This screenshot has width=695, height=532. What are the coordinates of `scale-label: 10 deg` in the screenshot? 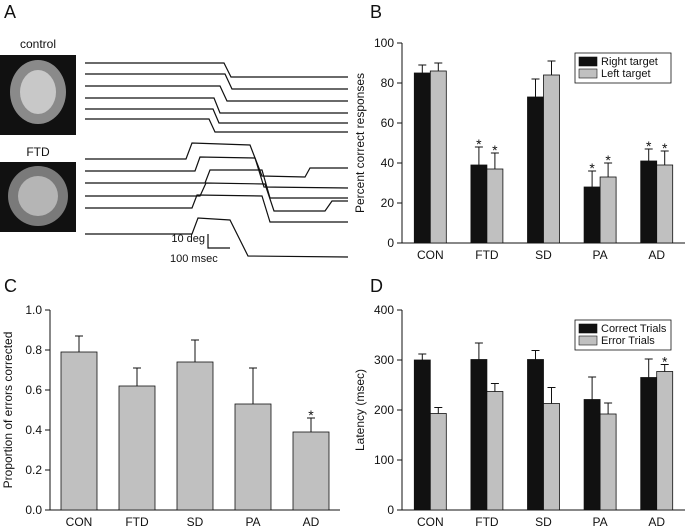 It's located at (188, 239).